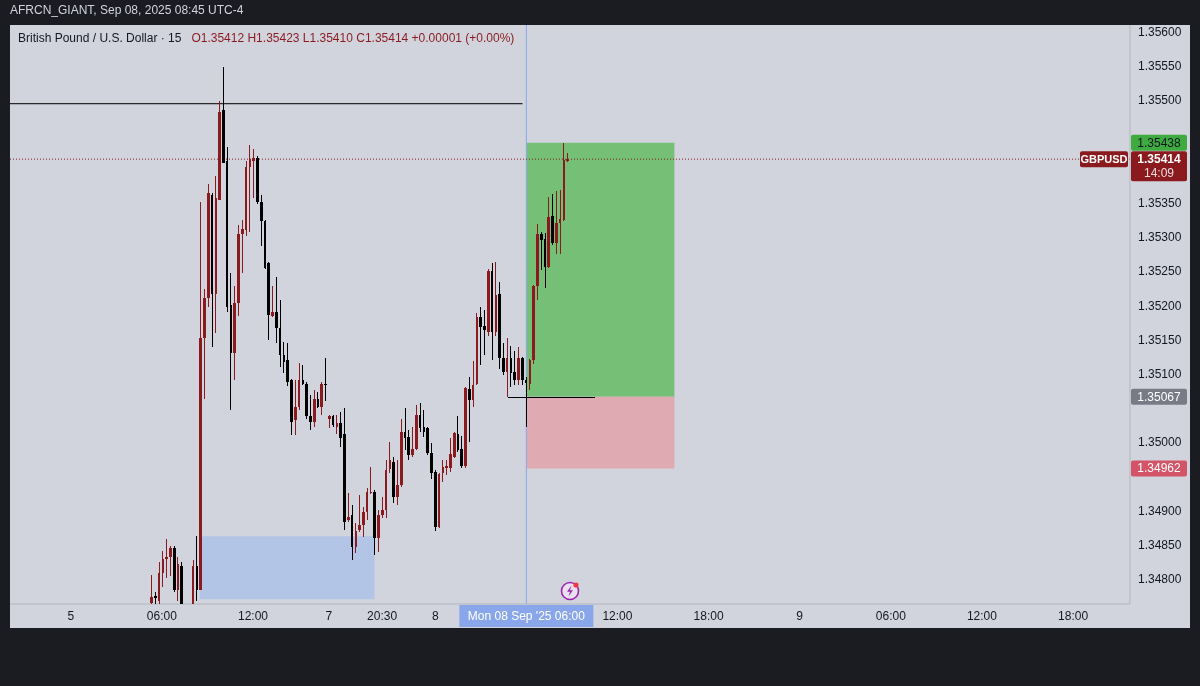  What do you see at coordinates (1160, 271) in the screenshot?
I see `y-tick-label: 1.35250` at bounding box center [1160, 271].